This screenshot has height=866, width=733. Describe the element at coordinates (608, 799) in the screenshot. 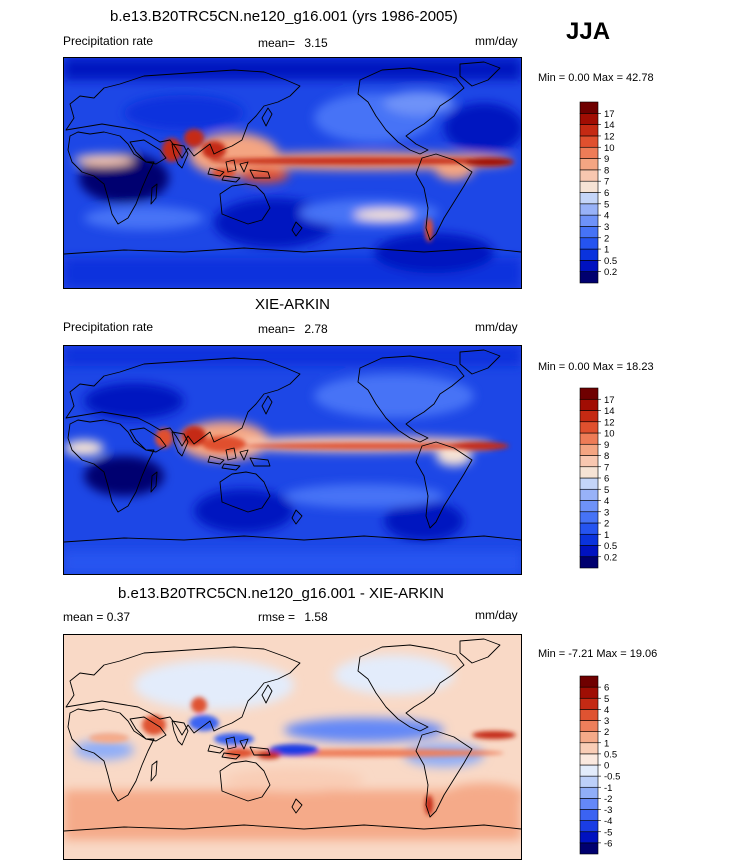

I see `colorbar-tick-label: -2` at that location.